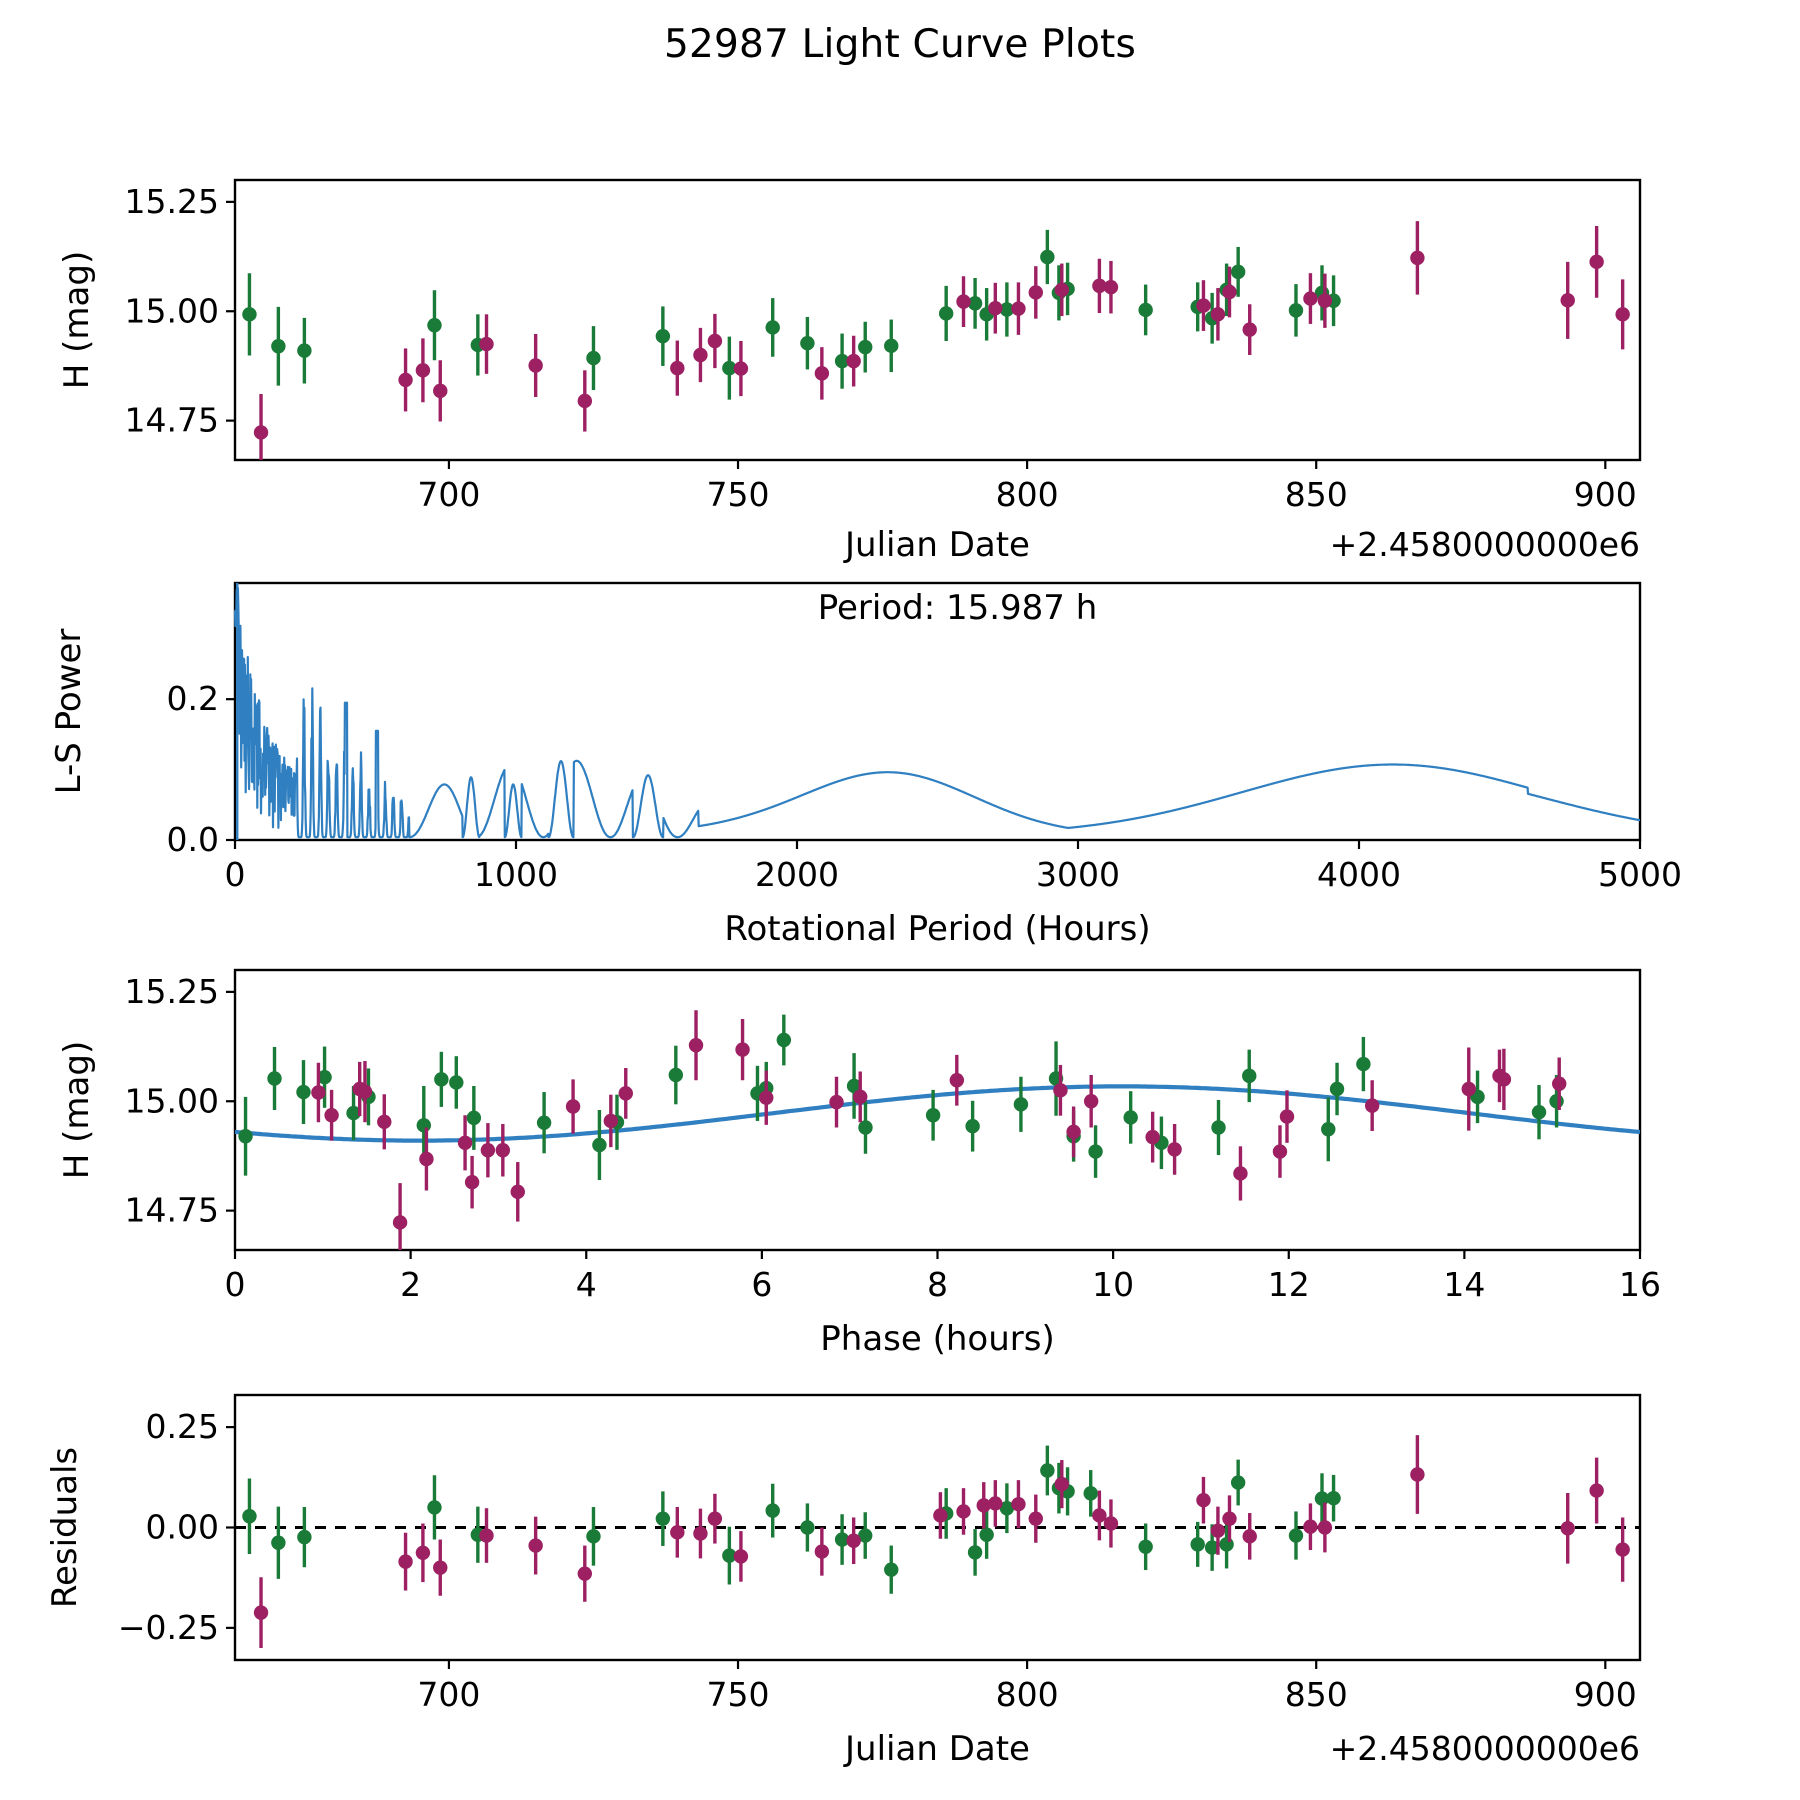 This screenshot has height=1800, width=1800. What do you see at coordinates (172, 420) in the screenshot?
I see `y-tick-label: 14.75` at bounding box center [172, 420].